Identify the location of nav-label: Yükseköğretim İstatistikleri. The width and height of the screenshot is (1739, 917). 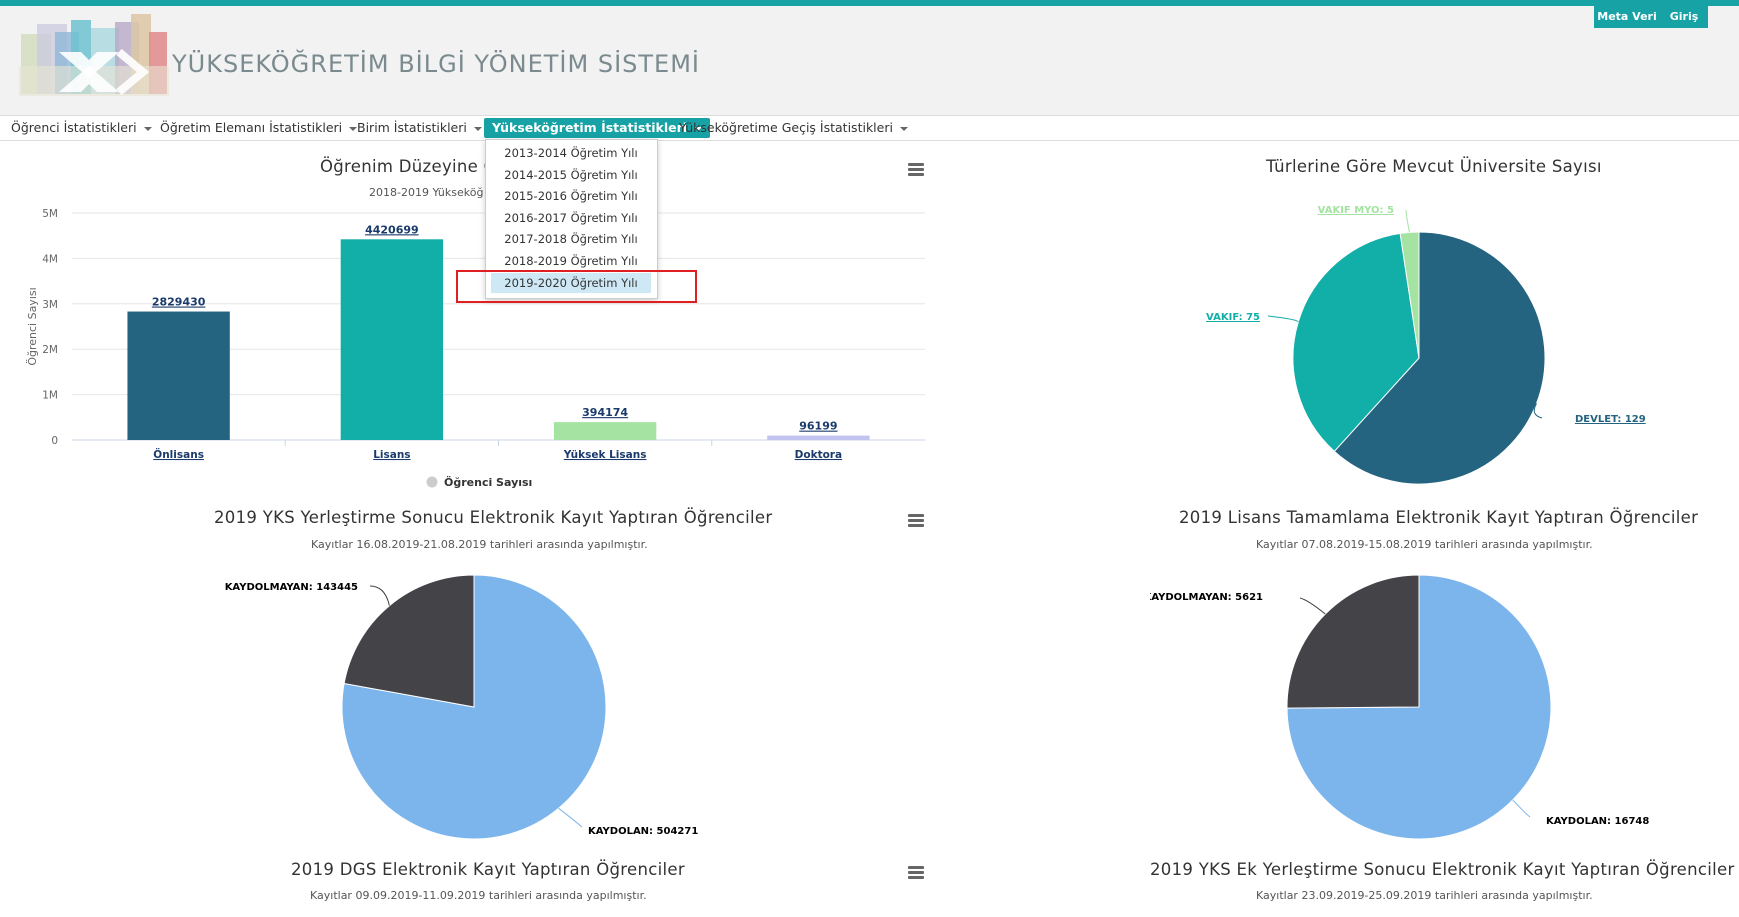
(590, 127).